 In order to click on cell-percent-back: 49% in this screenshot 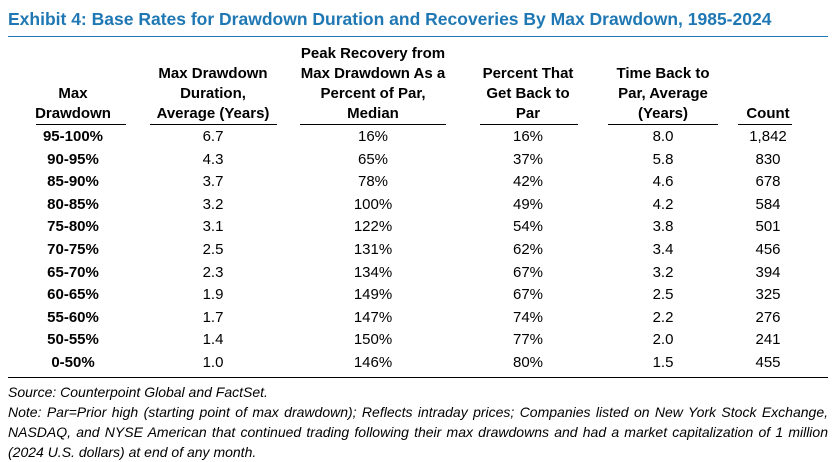, I will do `click(528, 204)`.